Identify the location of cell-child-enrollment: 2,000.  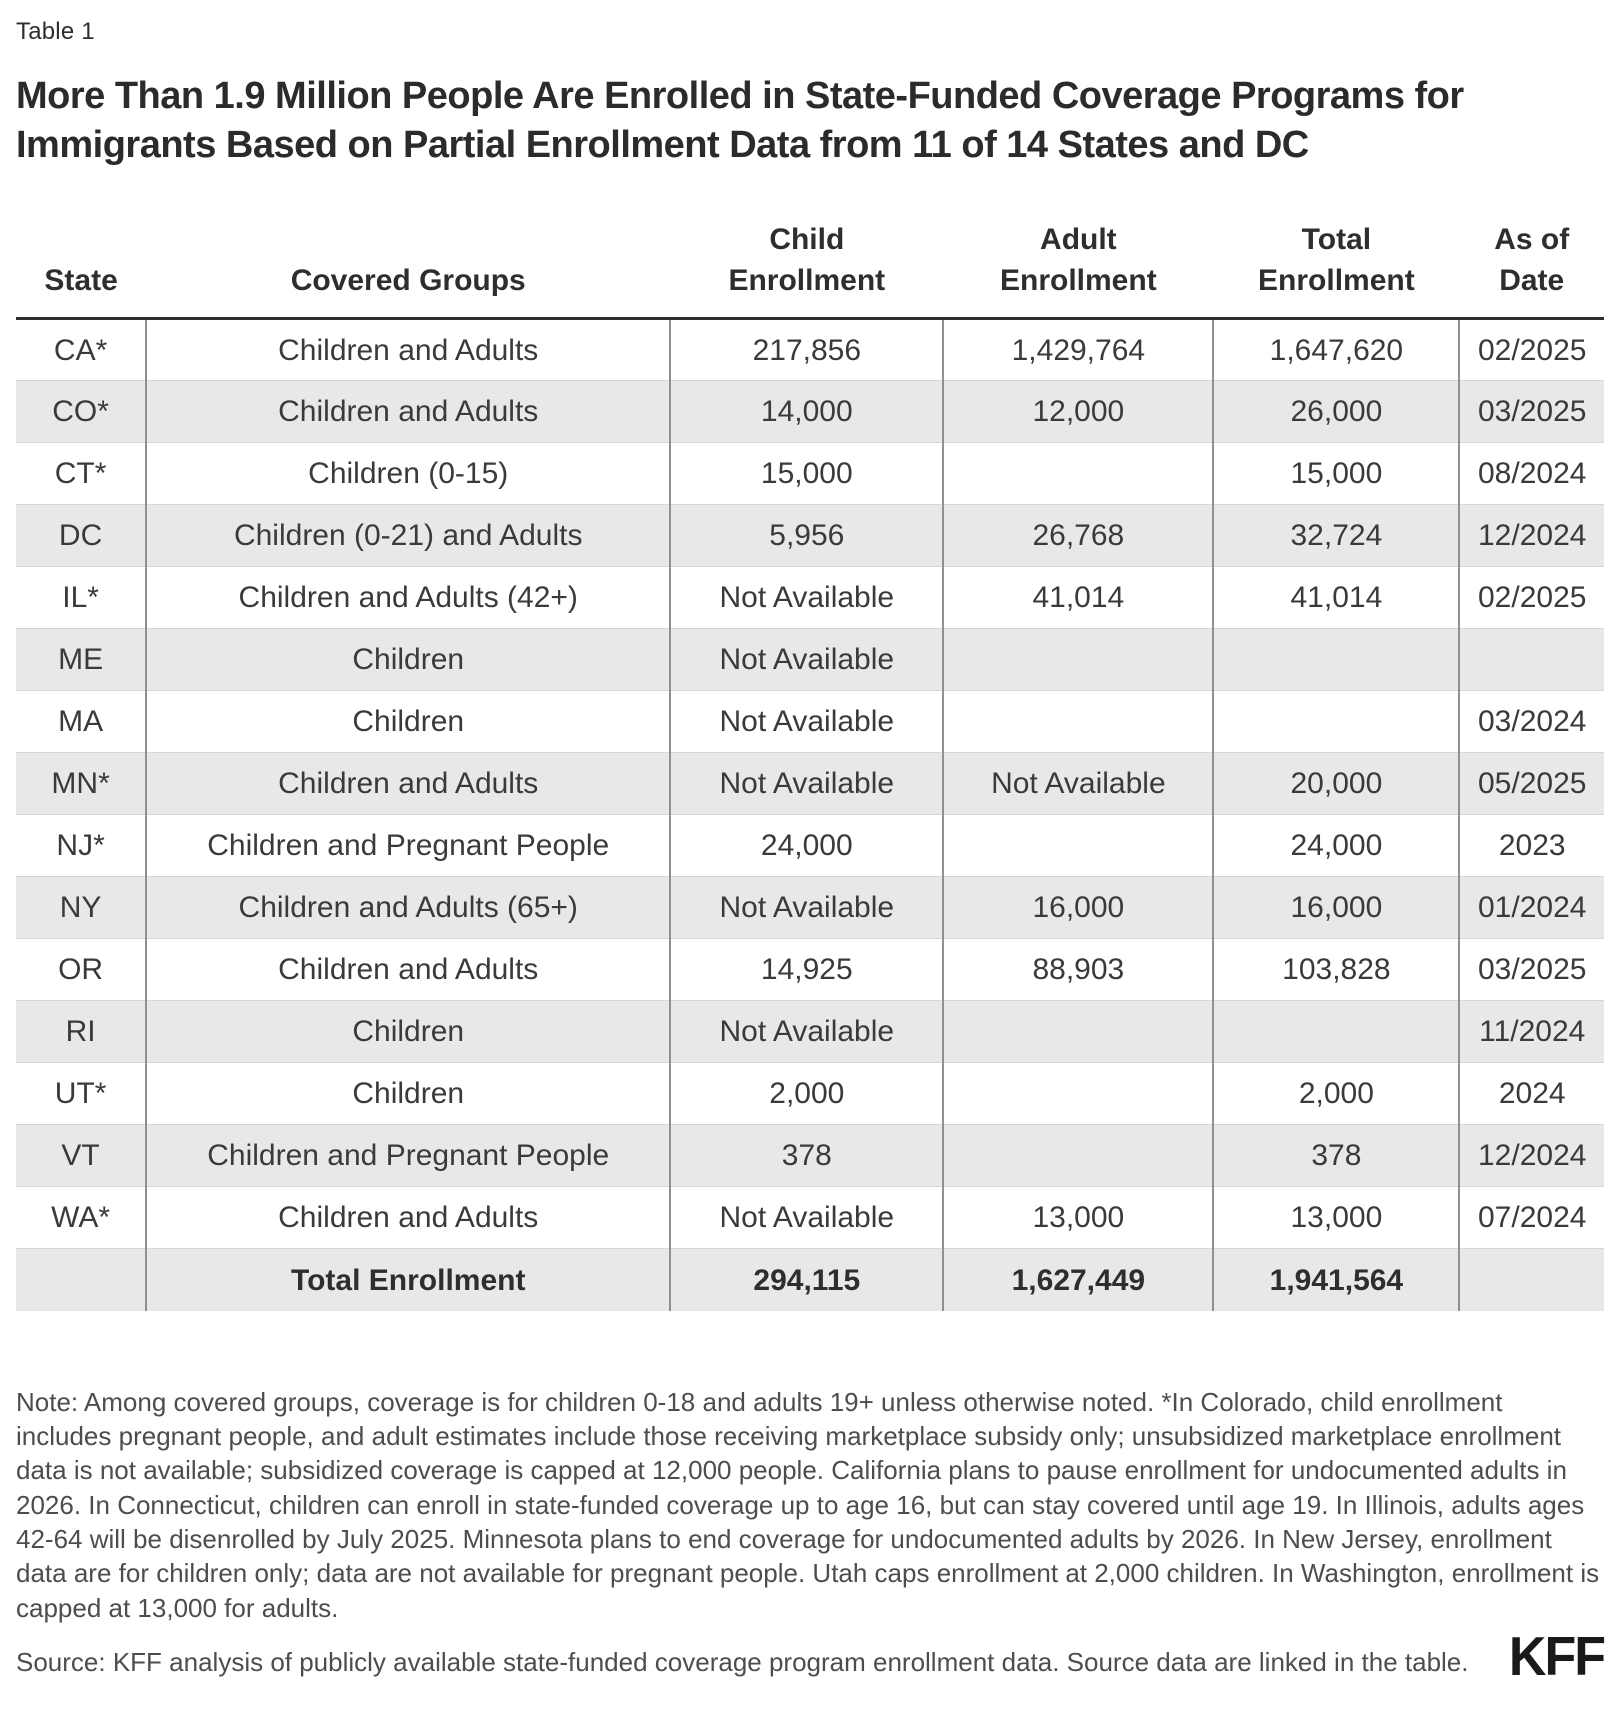
(806, 1093).